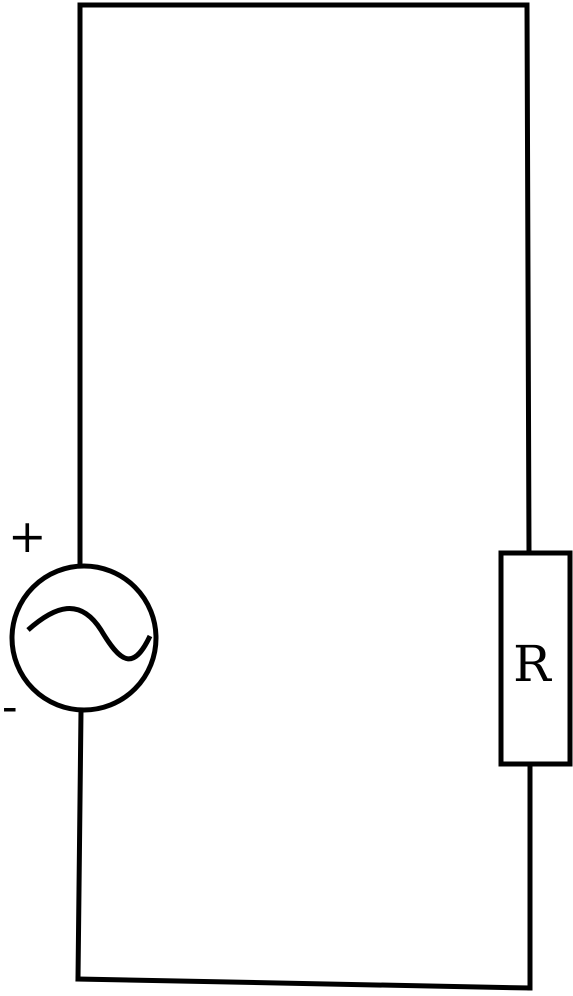 This screenshot has width=573, height=996. I want to click on wire-left-lower, so click(79, 845).